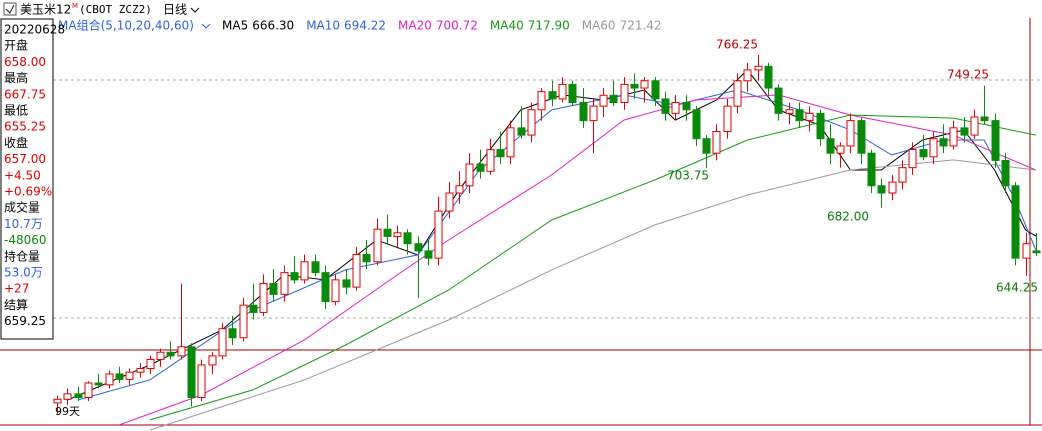 The image size is (1042, 431). What do you see at coordinates (737, 45) in the screenshot?
I see `annotation: 766.25` at bounding box center [737, 45].